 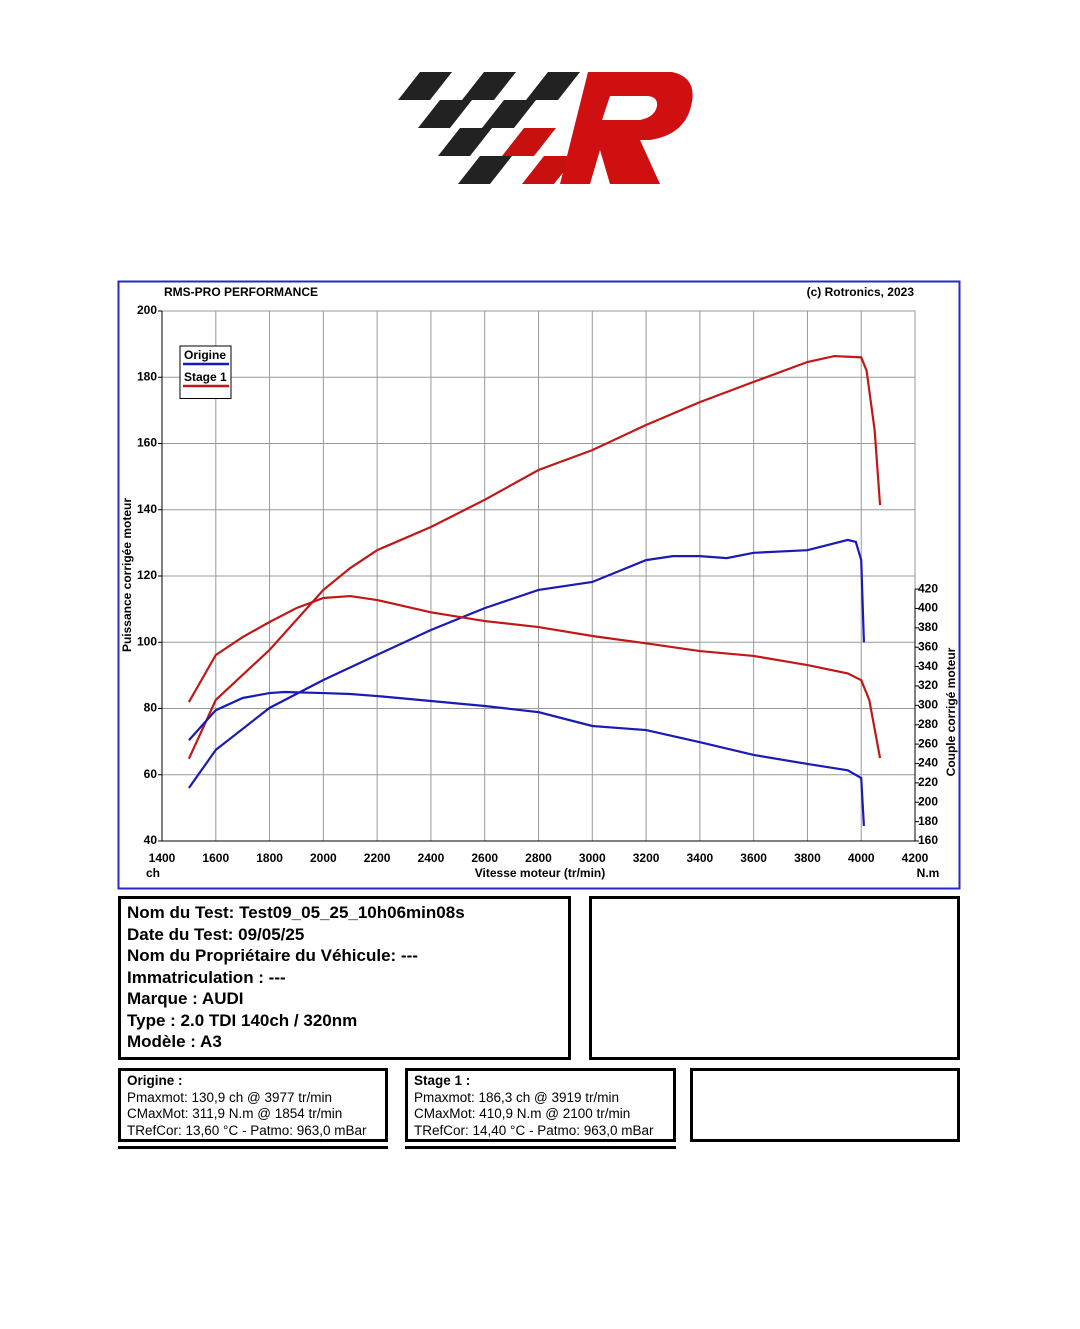 I want to click on y2-tick-label: 260, so click(x=928, y=743).